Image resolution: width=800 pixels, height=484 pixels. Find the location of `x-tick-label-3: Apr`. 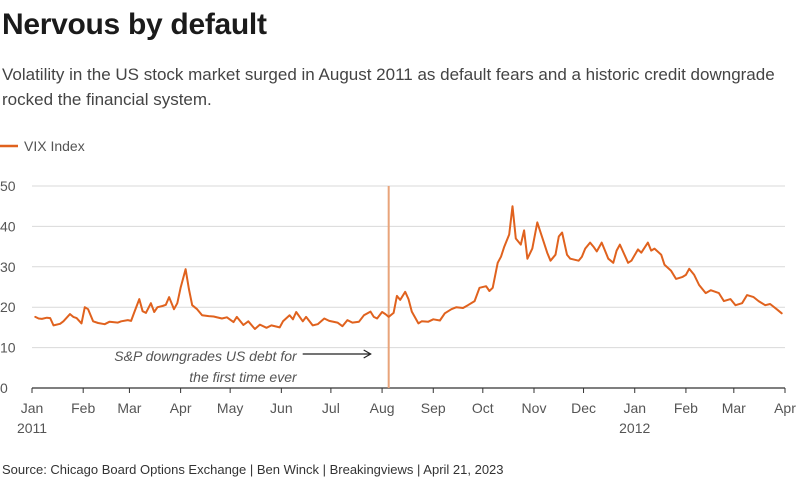

x-tick-label-3: Apr is located at coordinates (181, 408).